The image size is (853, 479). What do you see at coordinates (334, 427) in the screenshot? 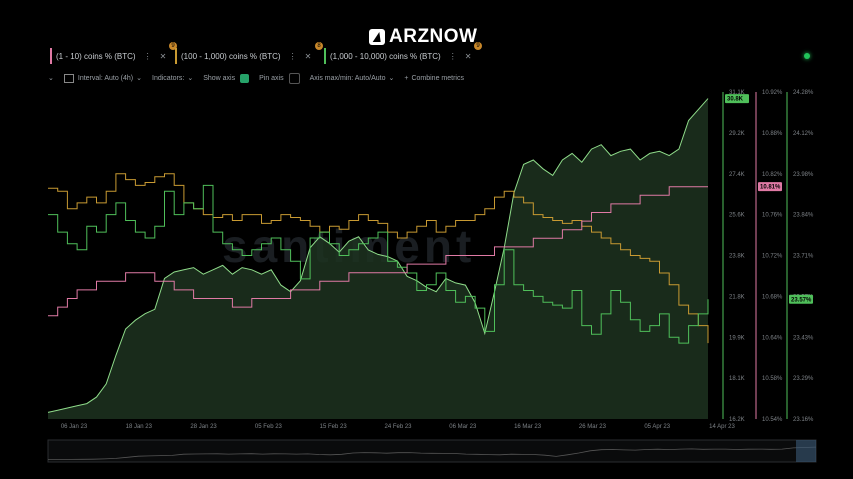
I see `x-tick-label: 15 Feb 23` at bounding box center [334, 427].